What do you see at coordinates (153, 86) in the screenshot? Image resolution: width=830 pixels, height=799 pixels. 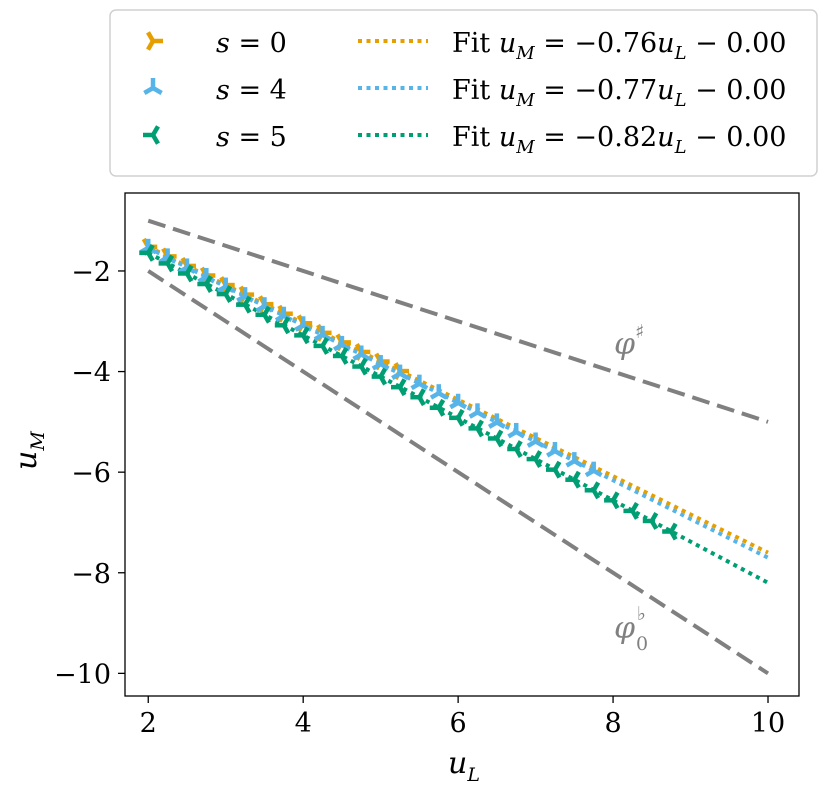 I see `legend-marker-s1` at bounding box center [153, 86].